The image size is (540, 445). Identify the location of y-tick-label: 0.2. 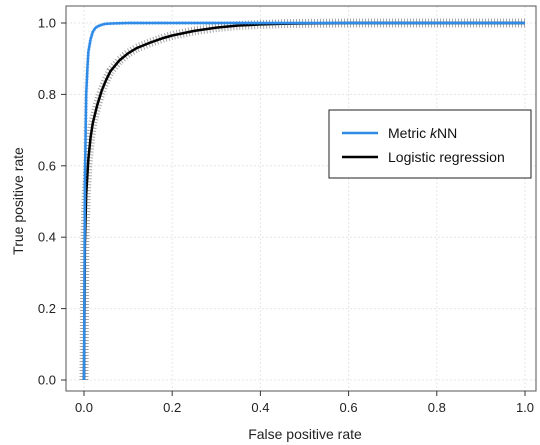
(47, 308).